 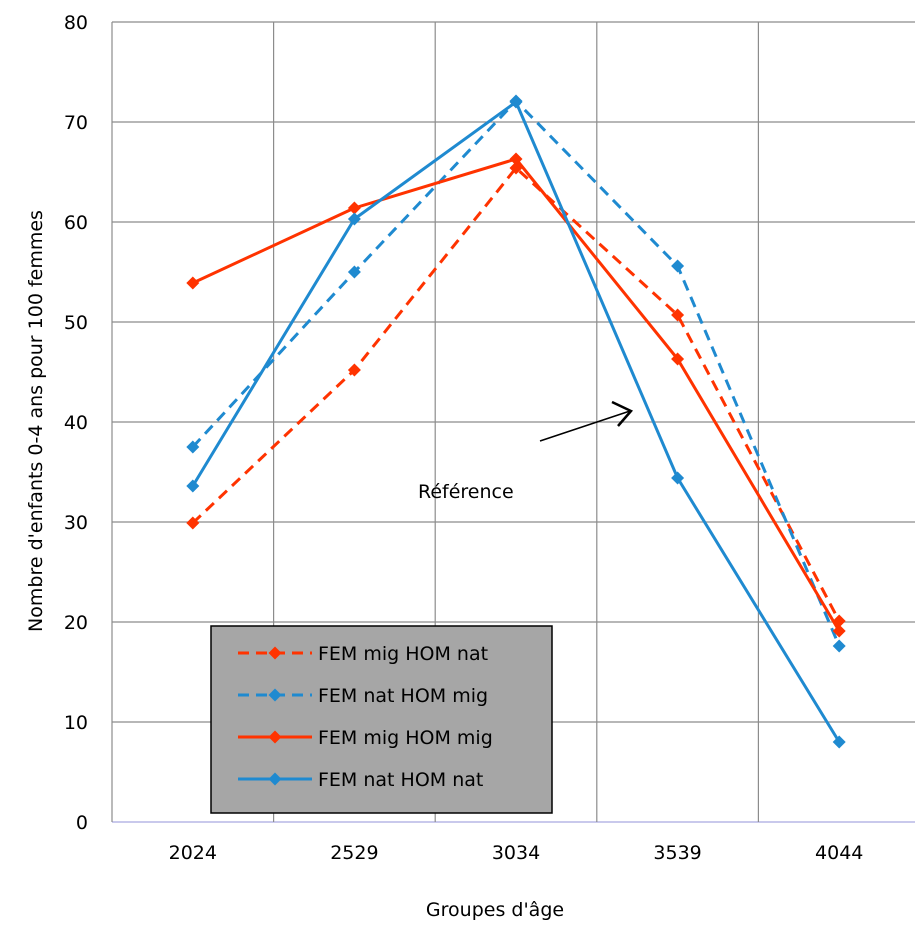 I want to click on y-tick-label: 20, so click(x=76, y=623).